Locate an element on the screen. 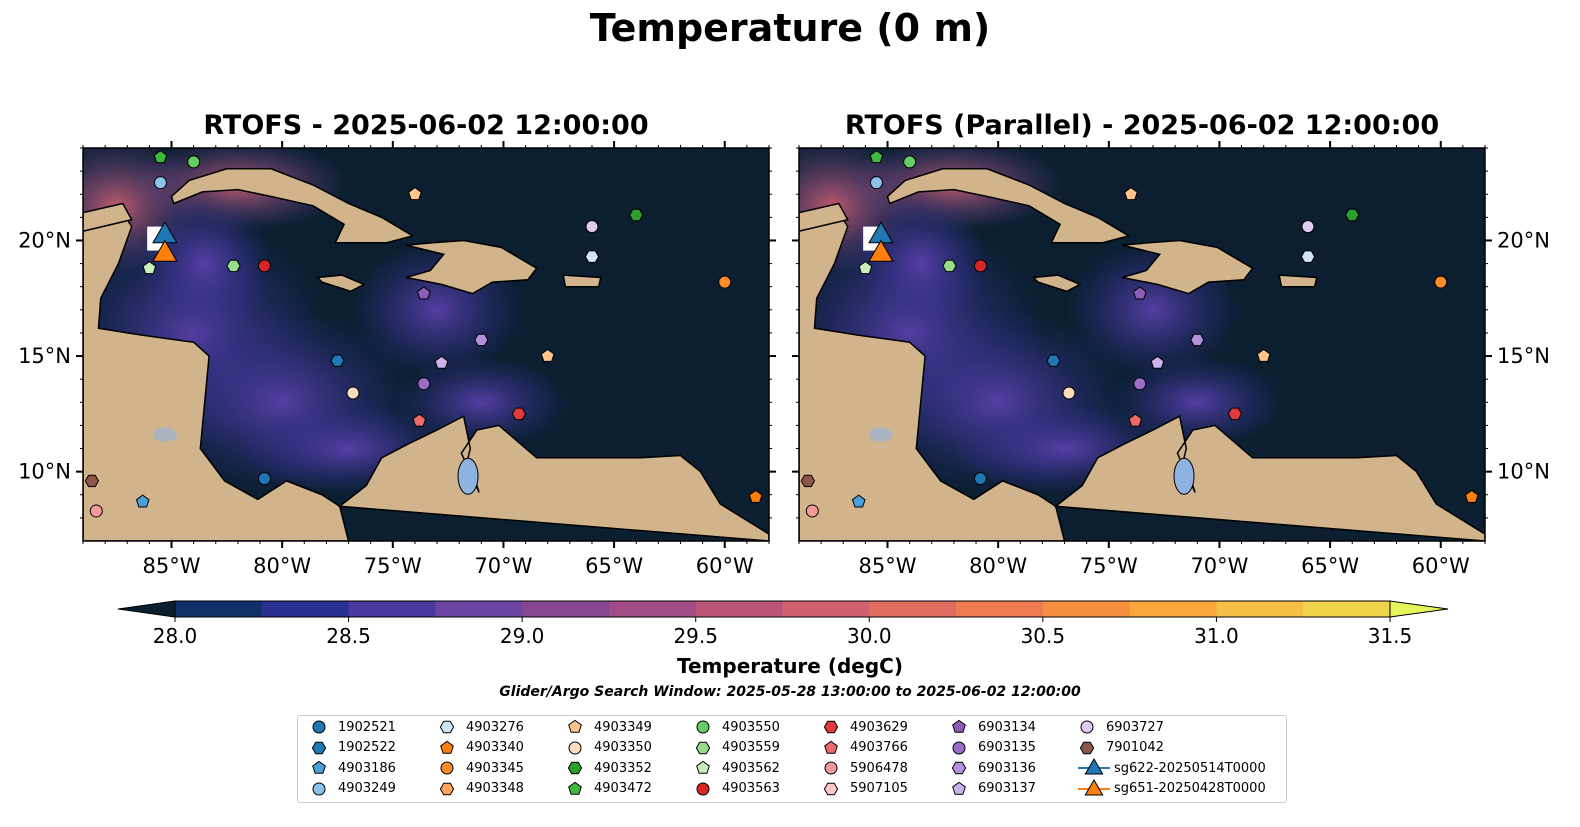 The image size is (1580, 827). legend-label: 5907105 is located at coordinates (879, 788).